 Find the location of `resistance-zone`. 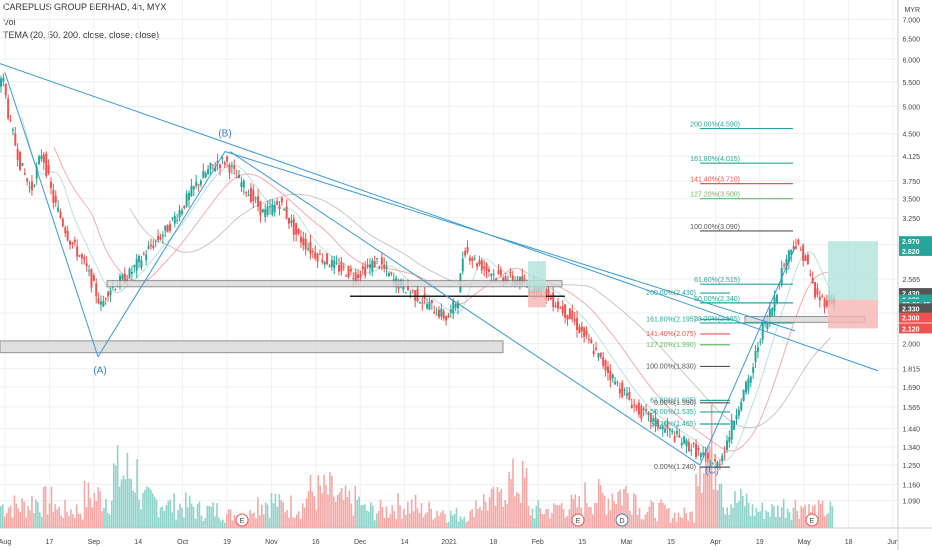

resistance-zone is located at coordinates (334, 284).